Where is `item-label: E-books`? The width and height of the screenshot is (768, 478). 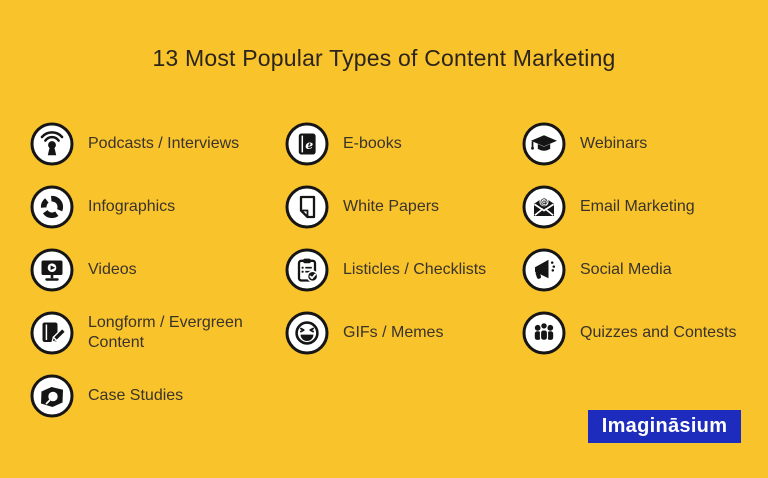 item-label: E-books is located at coordinates (372, 144).